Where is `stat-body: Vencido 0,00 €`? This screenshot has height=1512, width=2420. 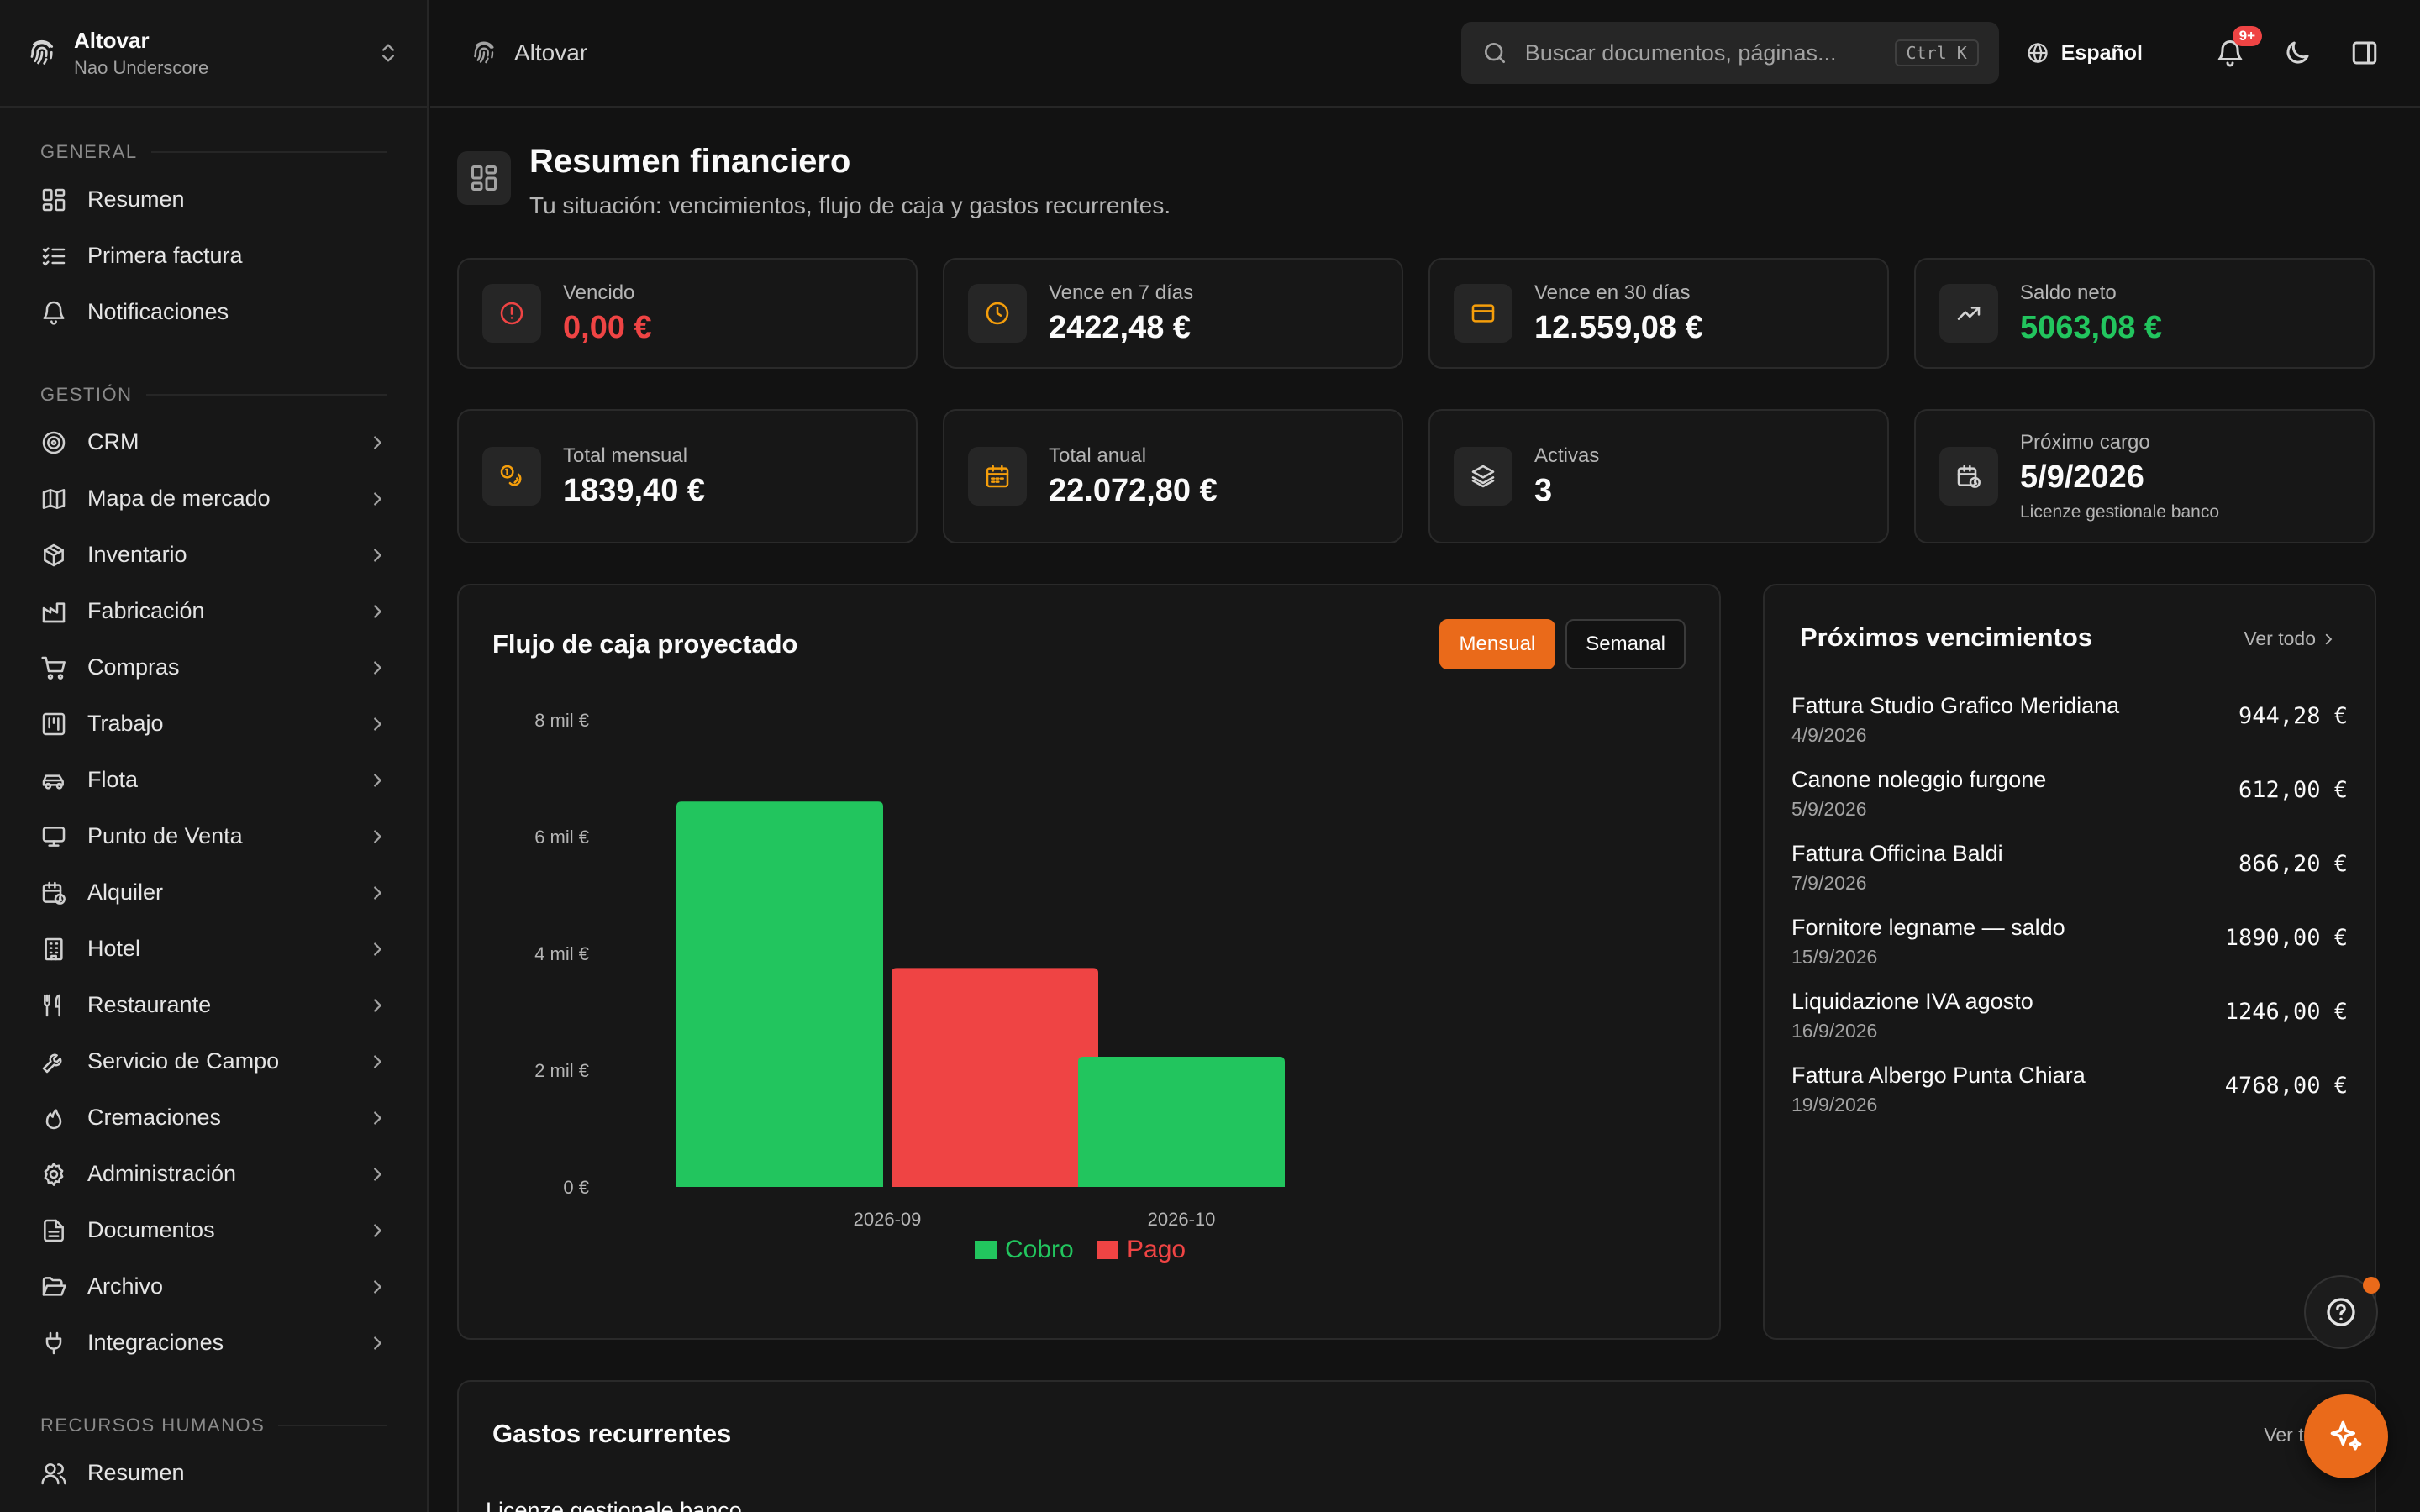
stat-body: Vencido 0,00 € is located at coordinates (607, 313).